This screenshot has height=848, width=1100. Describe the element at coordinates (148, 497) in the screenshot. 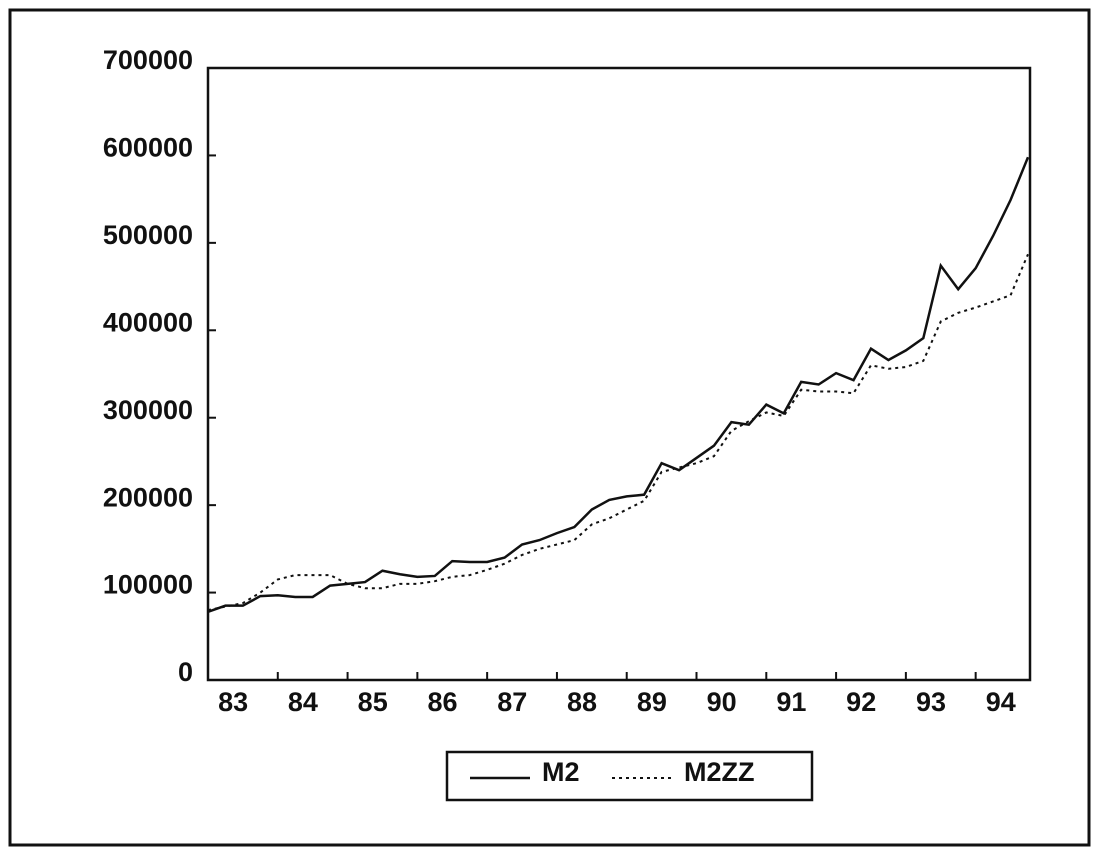

I see `y-tick-label: 200000` at that location.